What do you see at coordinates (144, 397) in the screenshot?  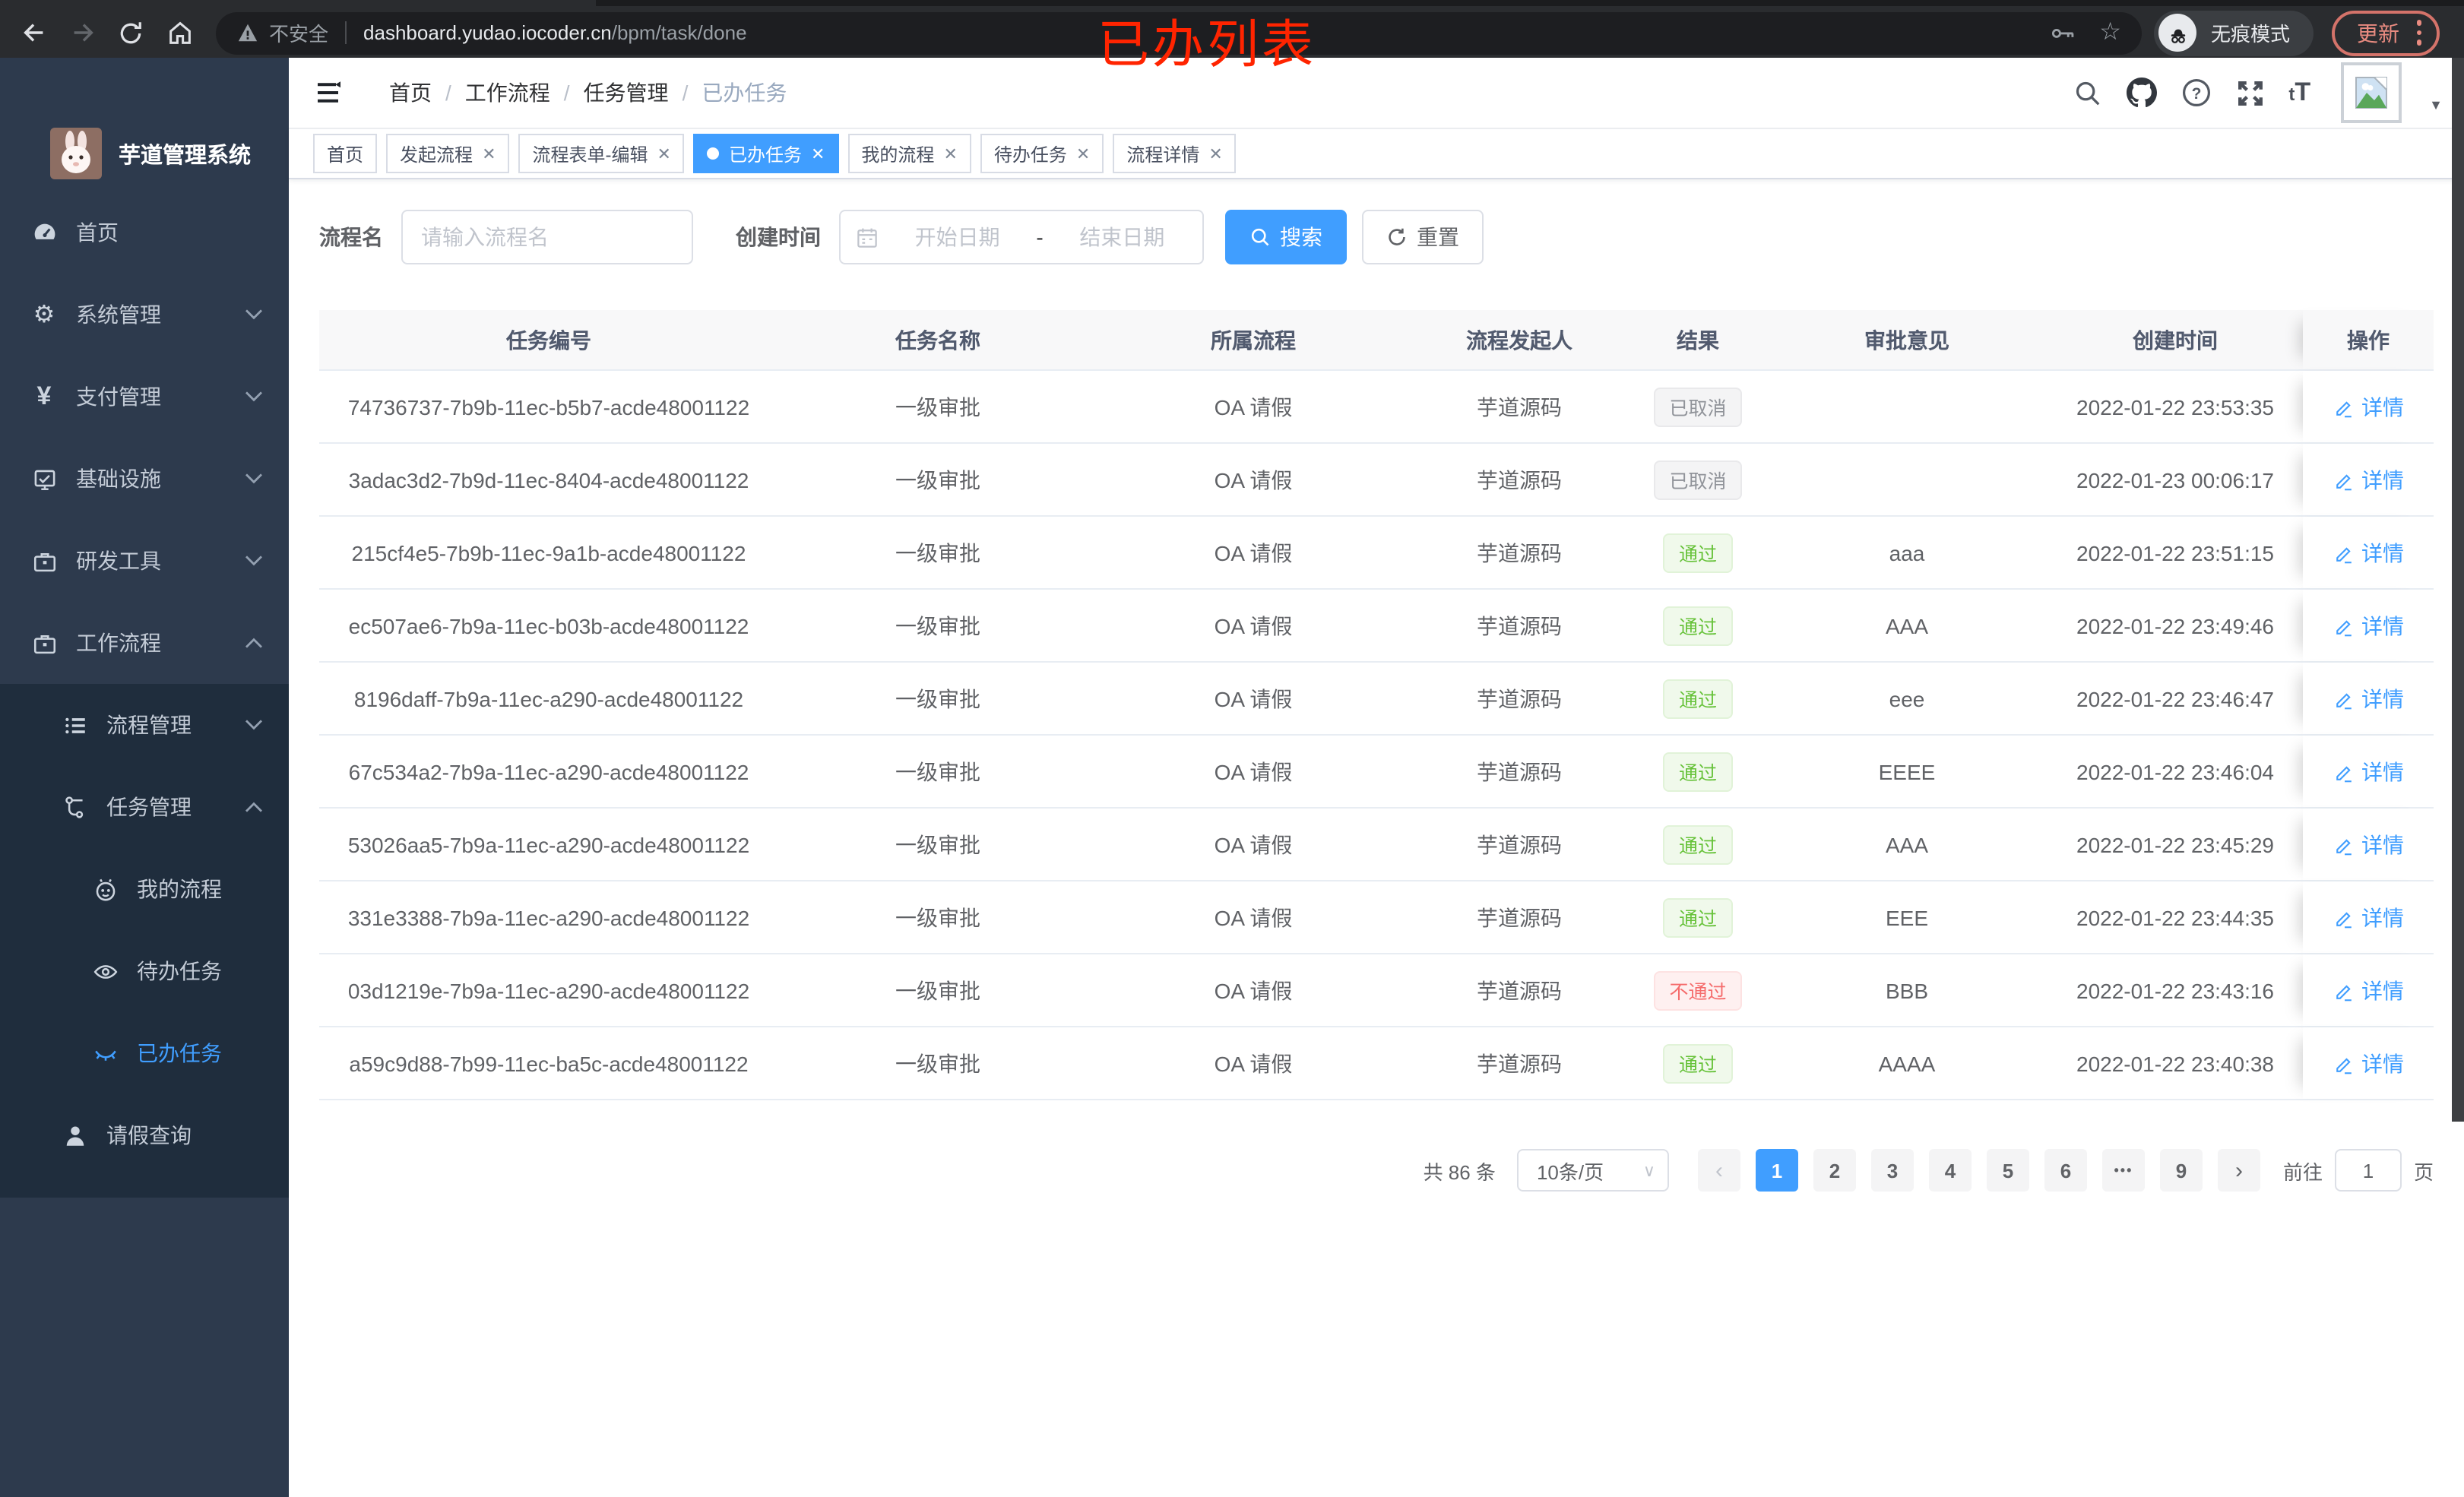 I see `sidebar-item-payment: ¥ 支付管理` at bounding box center [144, 397].